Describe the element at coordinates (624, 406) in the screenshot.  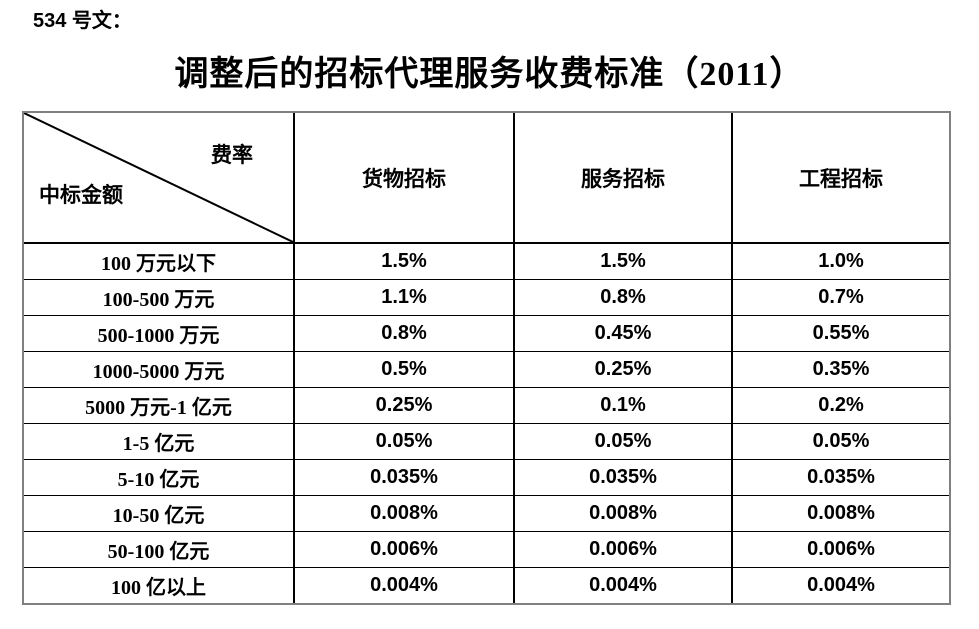
I see `rate-cell: 0.1%` at that location.